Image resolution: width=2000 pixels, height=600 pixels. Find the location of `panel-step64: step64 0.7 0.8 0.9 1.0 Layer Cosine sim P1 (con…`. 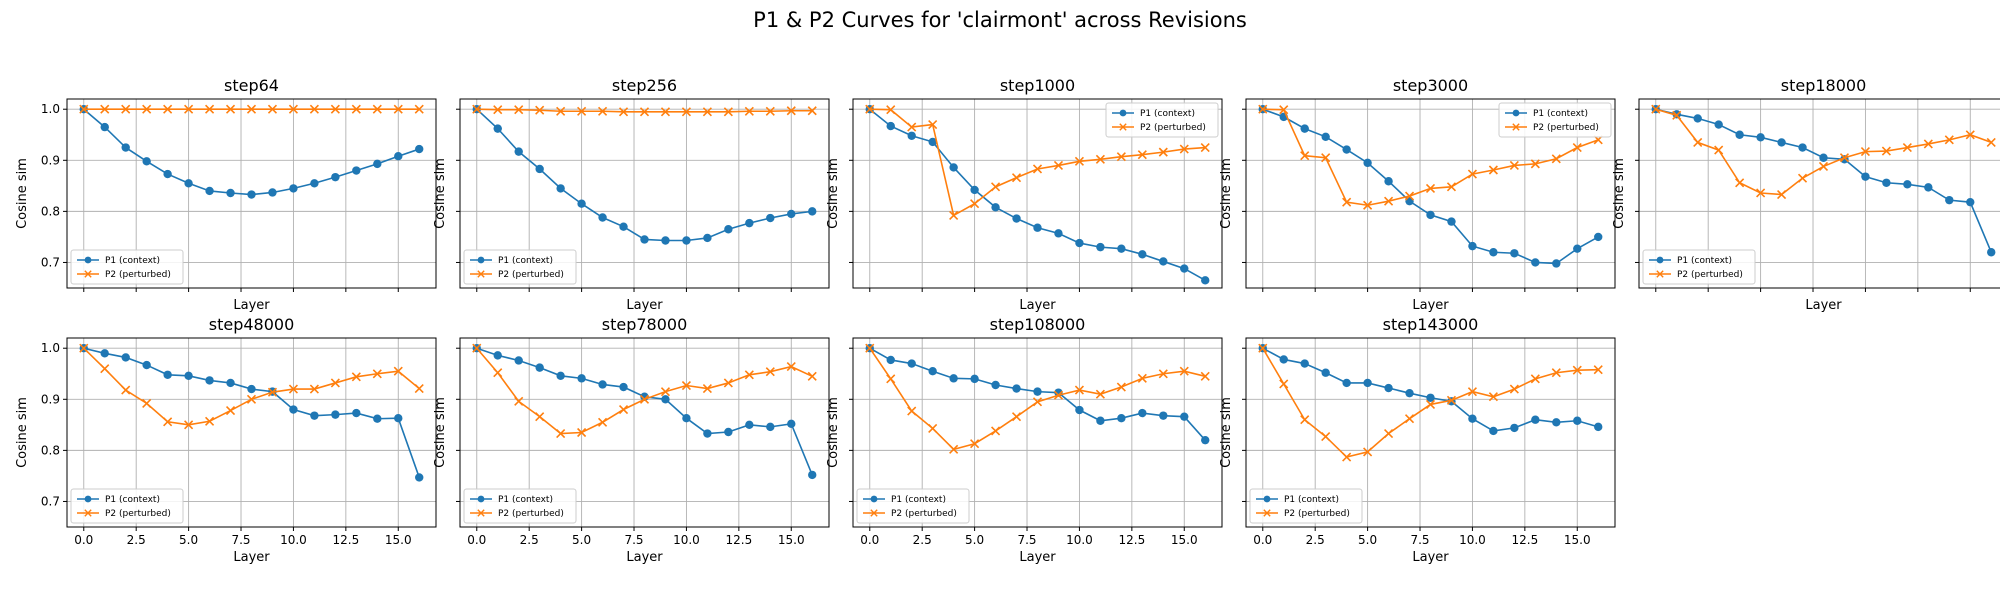

panel-step64: step64 0.7 0.8 0.9 1.0 Layer Cosine sim P1 (con… is located at coordinates (226, 194).